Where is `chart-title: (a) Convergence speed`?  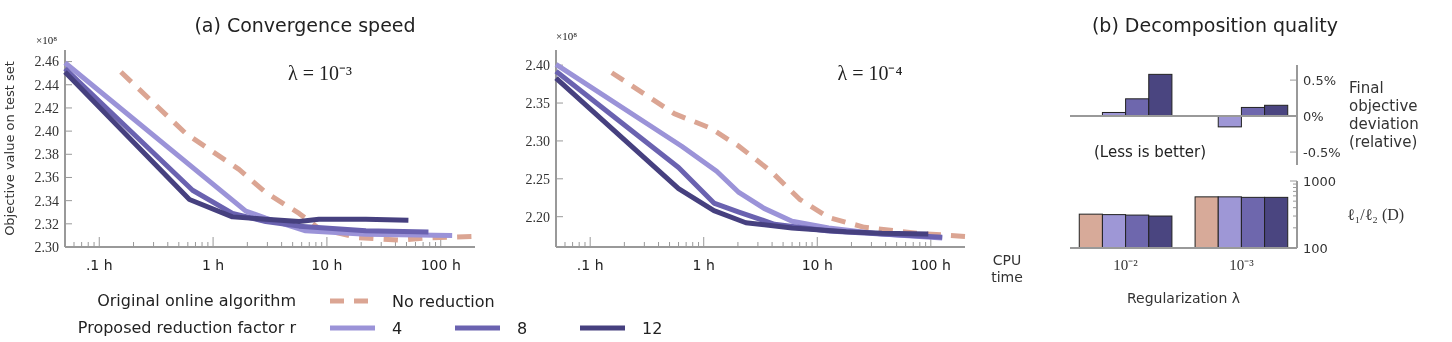
chart-title: (a) Convergence speed is located at coordinates (305, 25).